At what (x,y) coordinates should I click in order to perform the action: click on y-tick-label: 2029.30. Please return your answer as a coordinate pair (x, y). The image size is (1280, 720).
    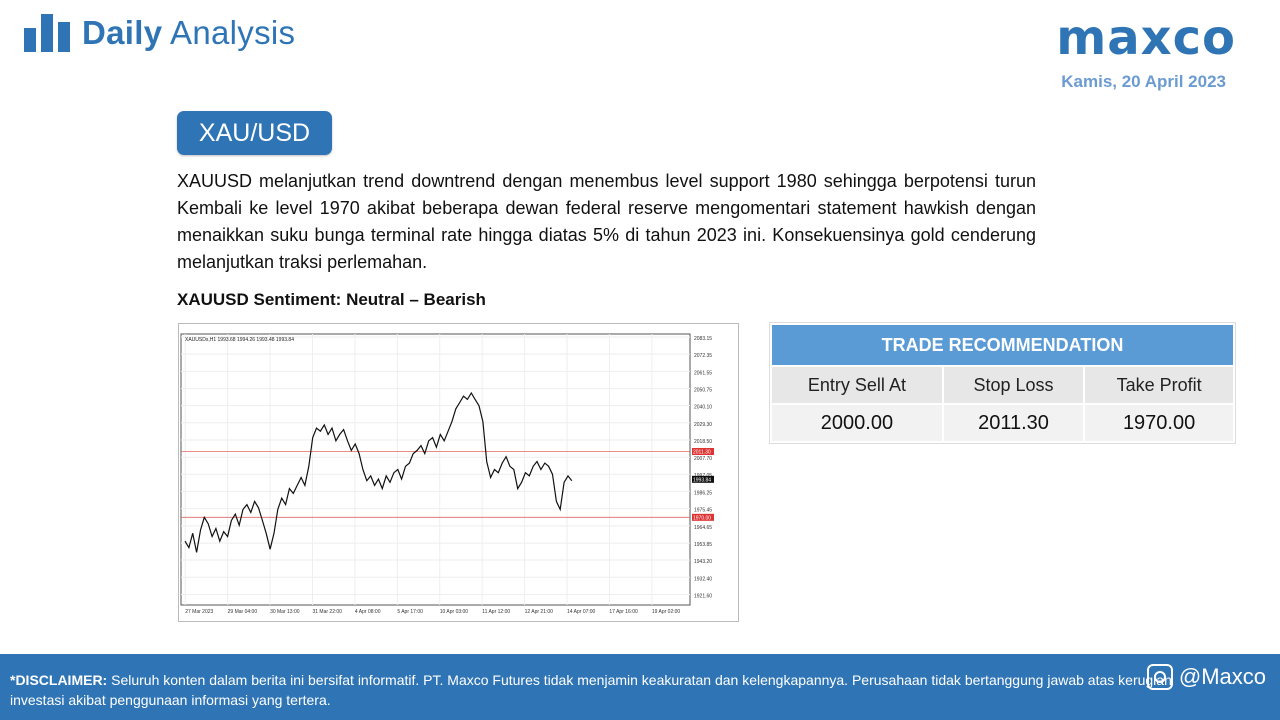
    Looking at the image, I should click on (703, 425).